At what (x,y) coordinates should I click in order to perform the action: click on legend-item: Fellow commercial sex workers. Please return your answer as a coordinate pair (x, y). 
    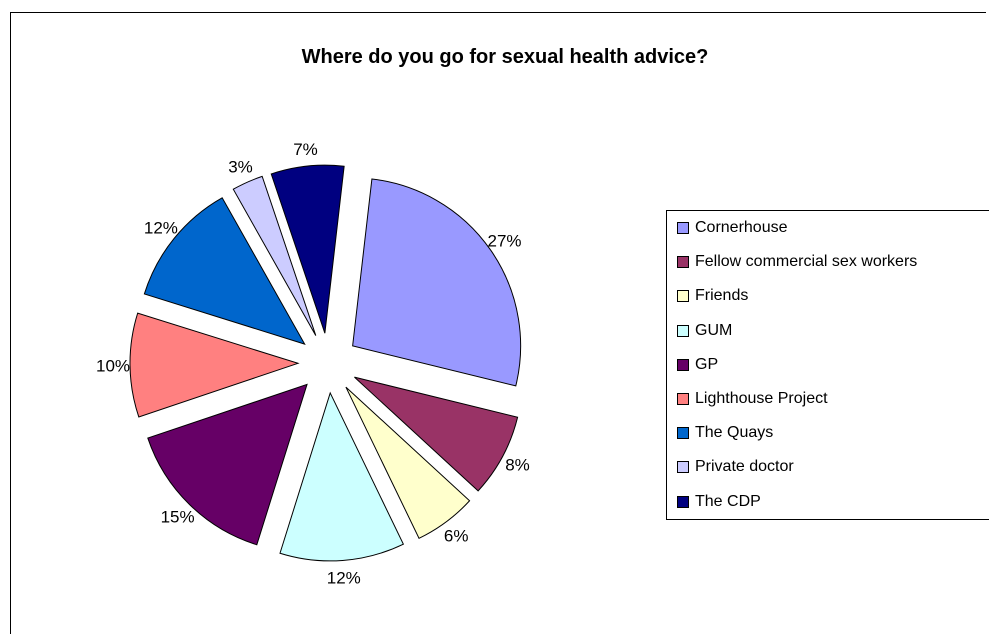
    Looking at the image, I should click on (797, 262).